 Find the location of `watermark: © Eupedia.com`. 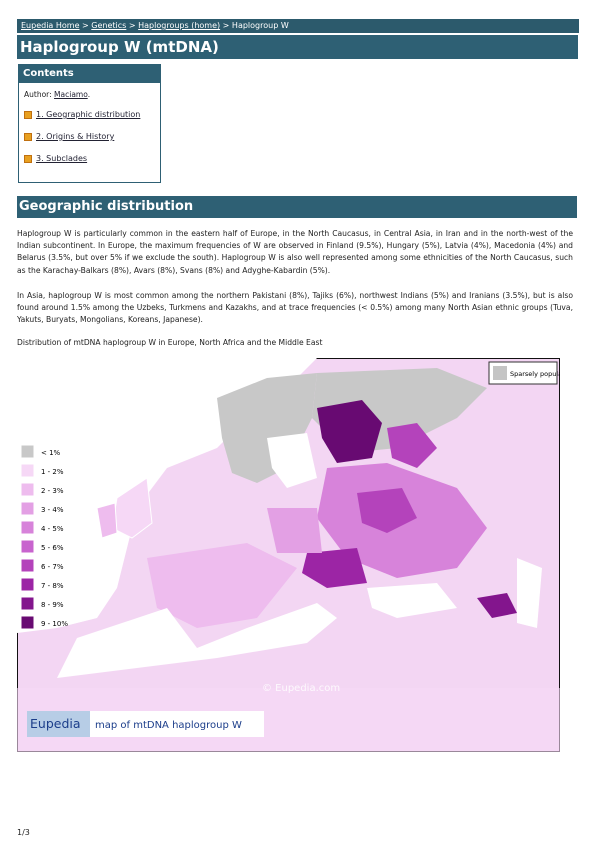

watermark: © Eupedia.com is located at coordinates (301, 688).